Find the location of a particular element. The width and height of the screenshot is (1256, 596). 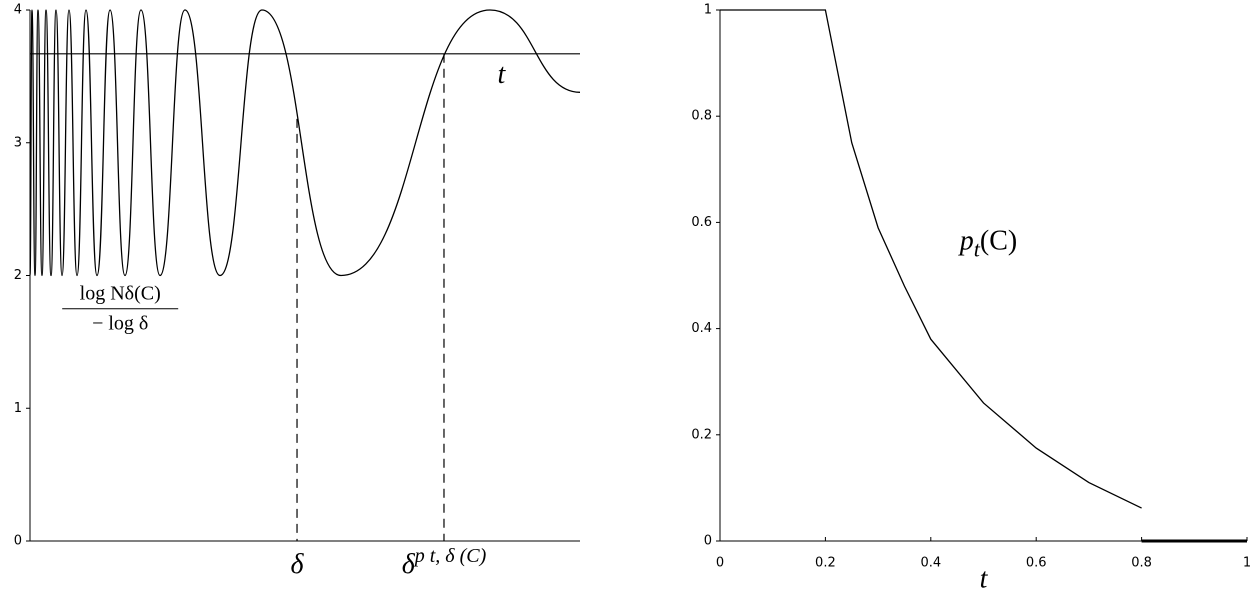

y-tick-label: 2 is located at coordinates (18, 275).